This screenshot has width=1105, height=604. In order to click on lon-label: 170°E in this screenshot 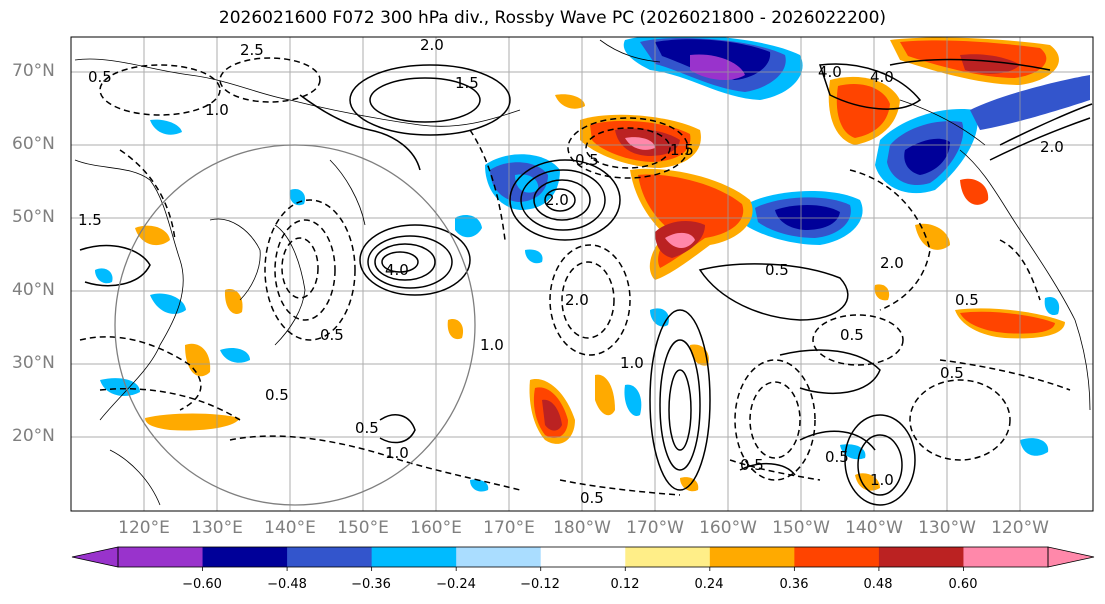, I will do `click(509, 528)`.